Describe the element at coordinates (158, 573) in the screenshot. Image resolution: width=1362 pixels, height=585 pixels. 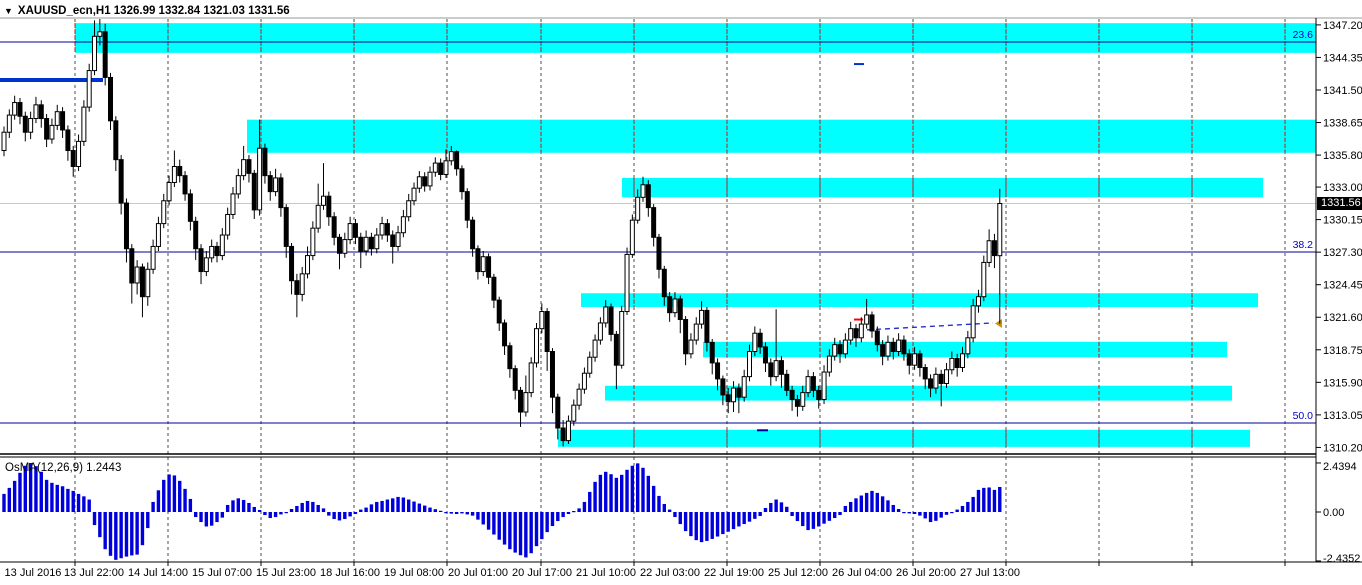
I see `time-axis-label: 14 Jul 14:00` at that location.